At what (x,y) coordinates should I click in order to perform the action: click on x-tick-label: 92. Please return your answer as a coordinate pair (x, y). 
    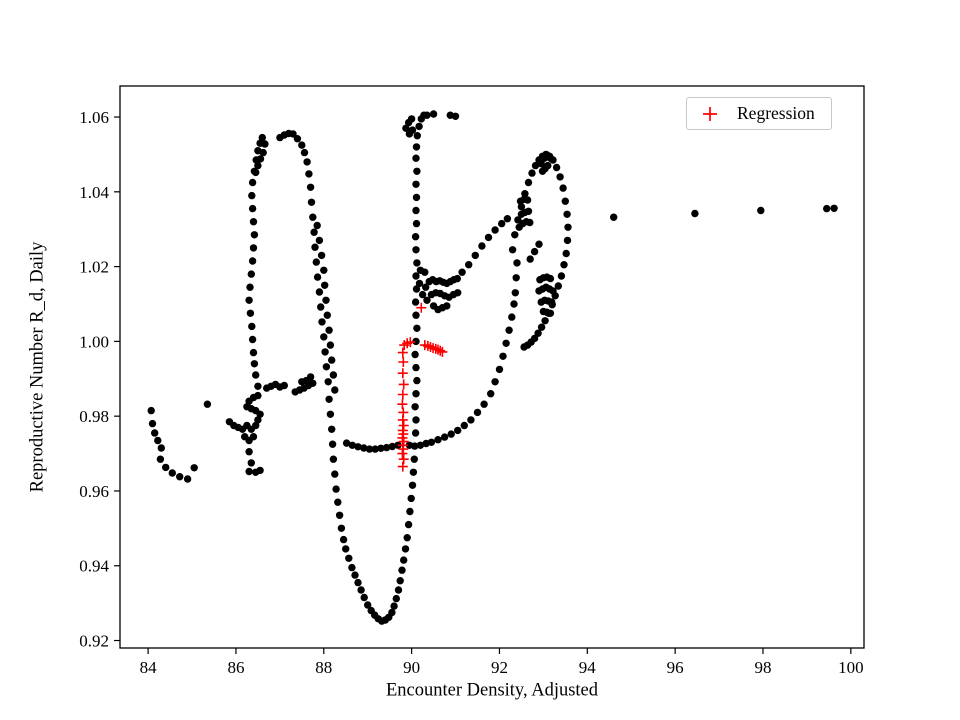
    Looking at the image, I should click on (499, 667).